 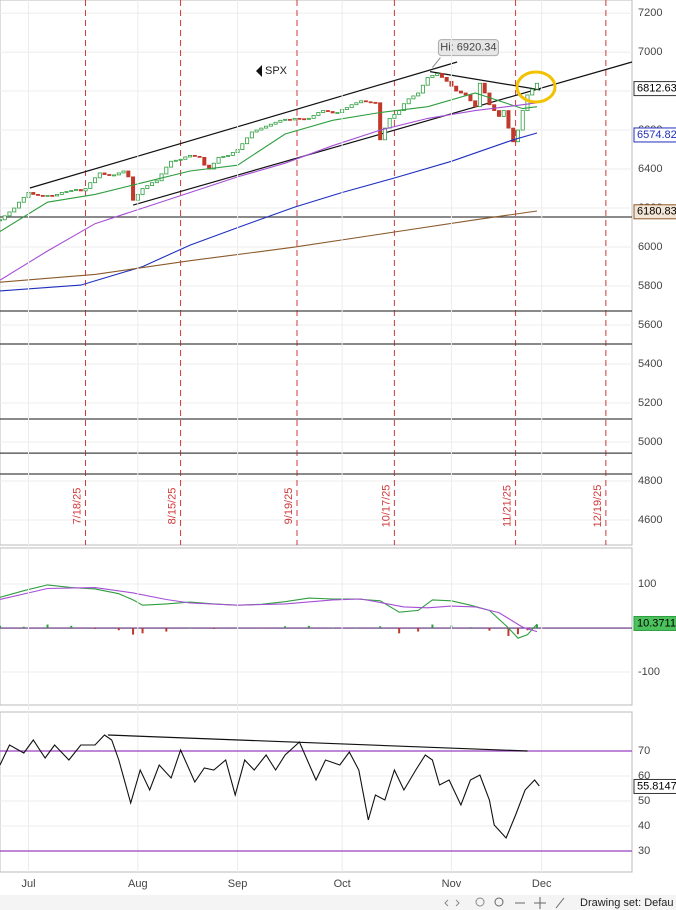 I want to click on last-value-label: 10.3711, so click(x=656, y=623).